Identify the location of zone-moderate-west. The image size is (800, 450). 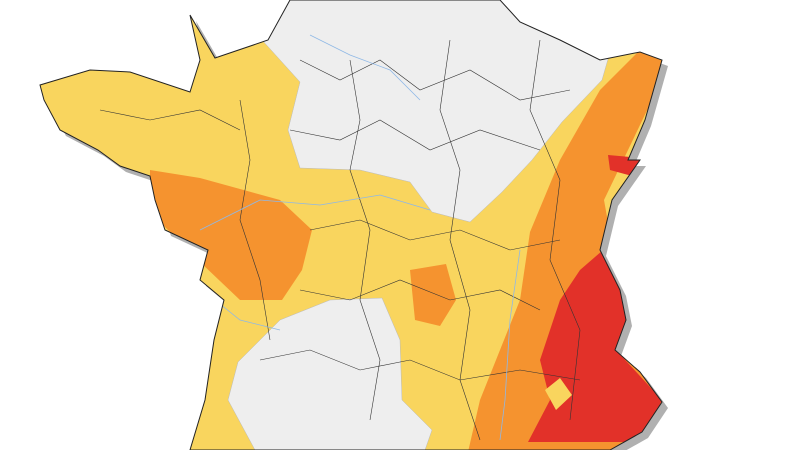
(231, 235).